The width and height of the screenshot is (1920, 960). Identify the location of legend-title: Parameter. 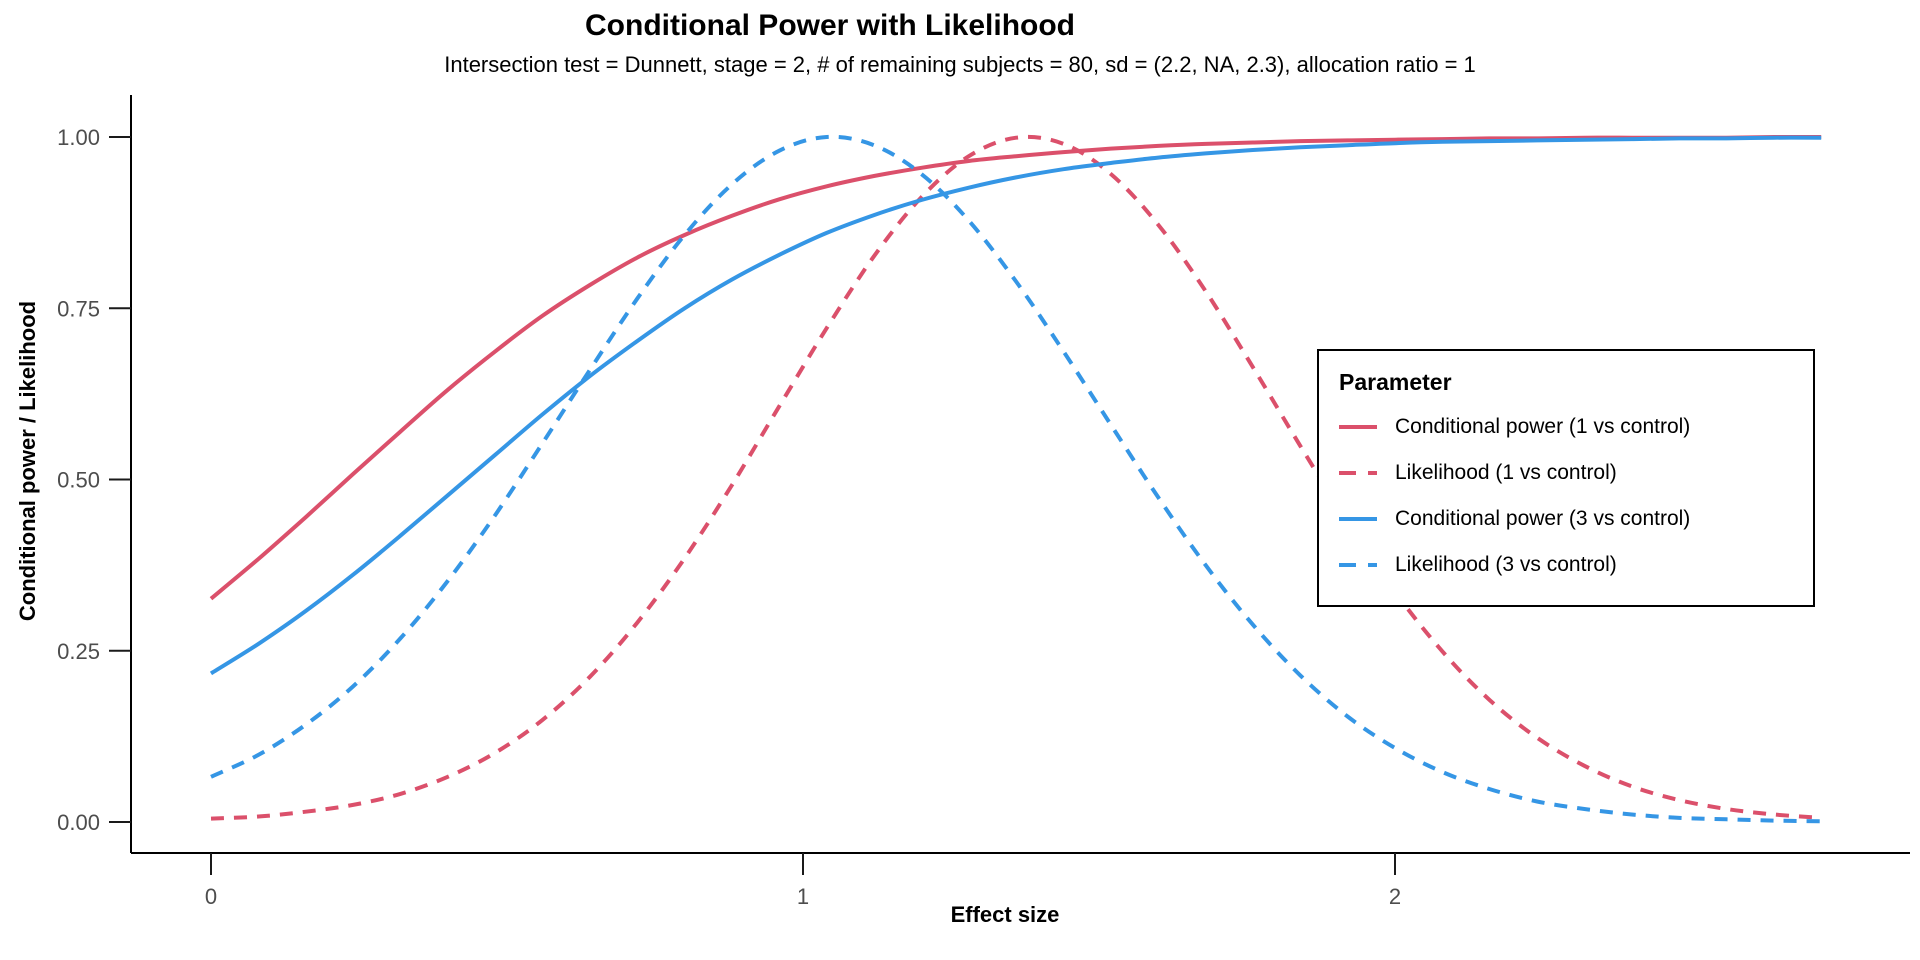
(1395, 382).